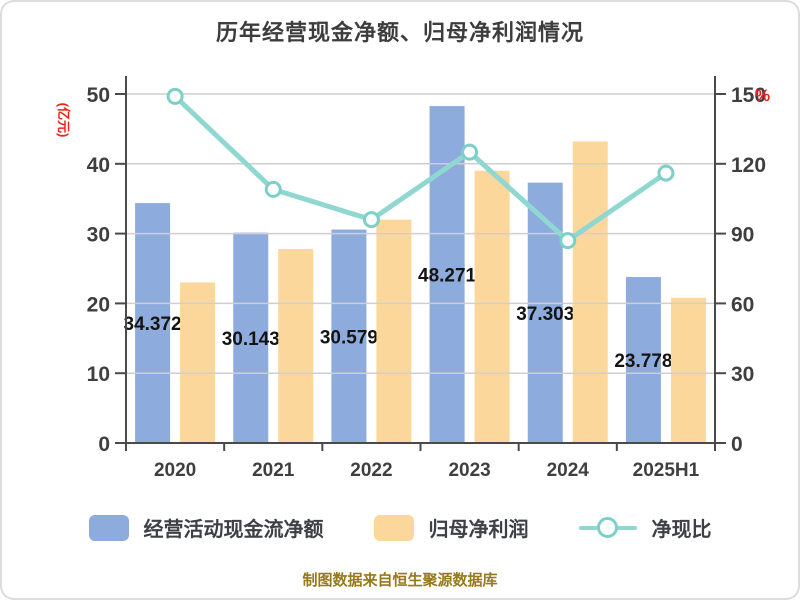 This screenshot has height=600, width=800. I want to click on bar-value-label-2020: 34.372, so click(153, 324).